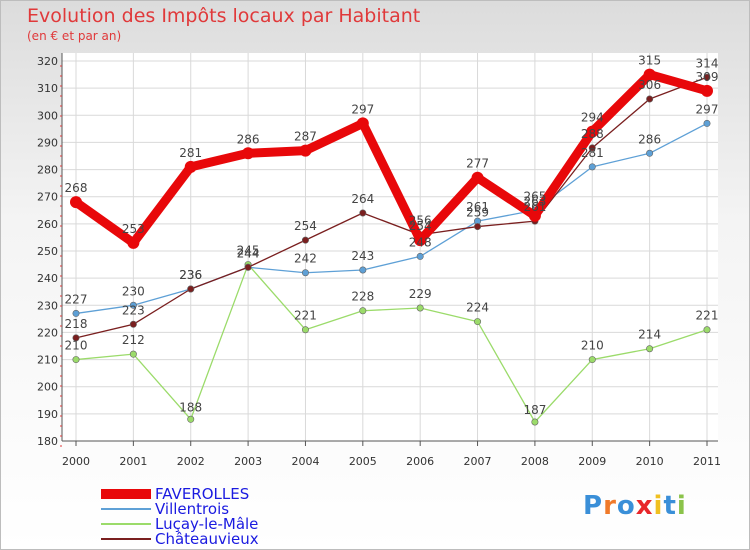 This screenshot has height=550, width=750. I want to click on y-tick-label: 270, so click(47, 197).